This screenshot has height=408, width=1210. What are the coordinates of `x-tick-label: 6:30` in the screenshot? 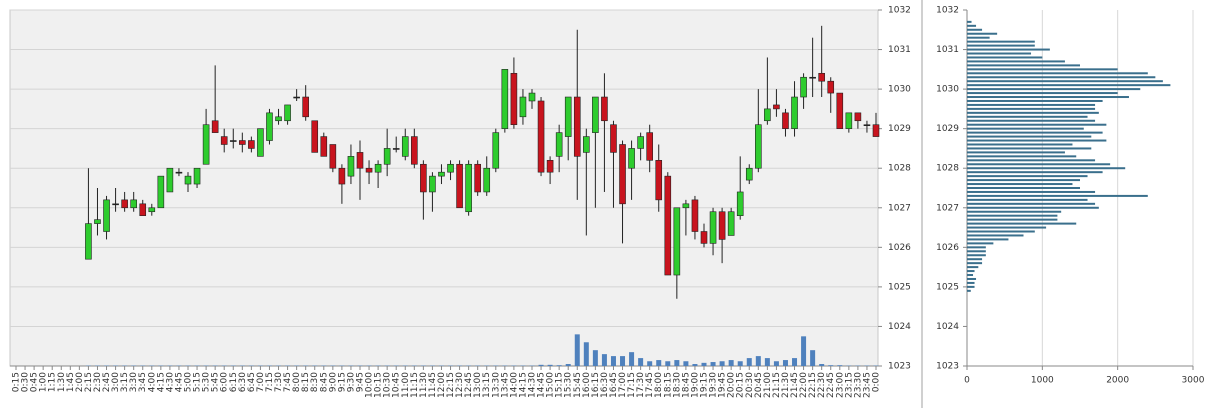 It's located at (243, 382).